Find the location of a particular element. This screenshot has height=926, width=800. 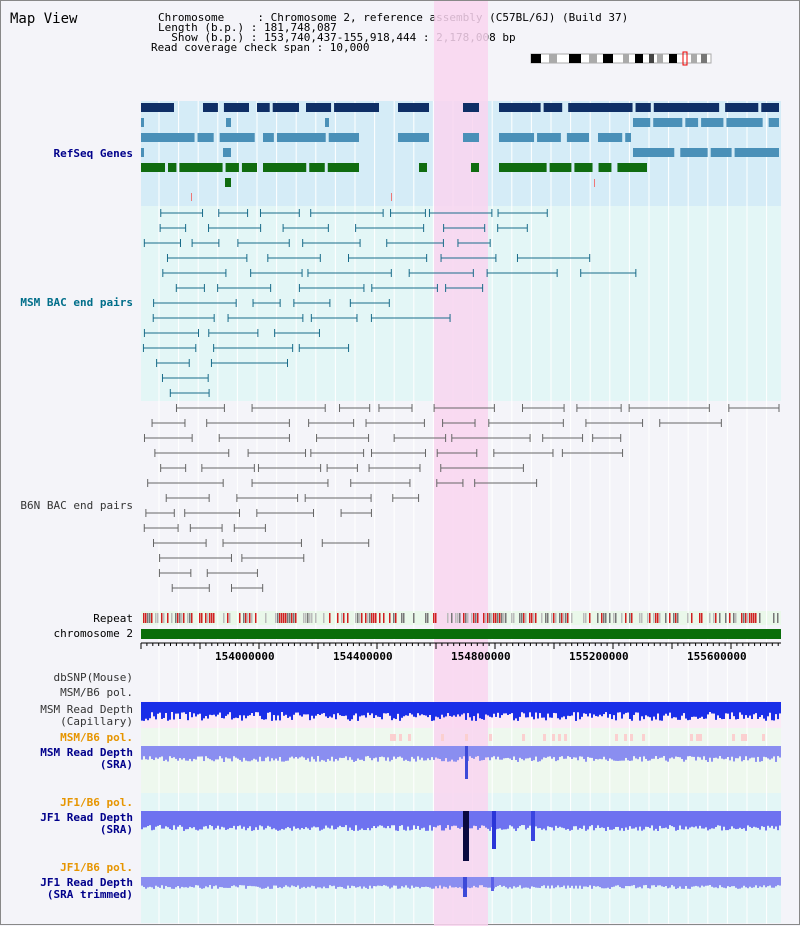

ideogram-band is located at coordinates (651, 58).